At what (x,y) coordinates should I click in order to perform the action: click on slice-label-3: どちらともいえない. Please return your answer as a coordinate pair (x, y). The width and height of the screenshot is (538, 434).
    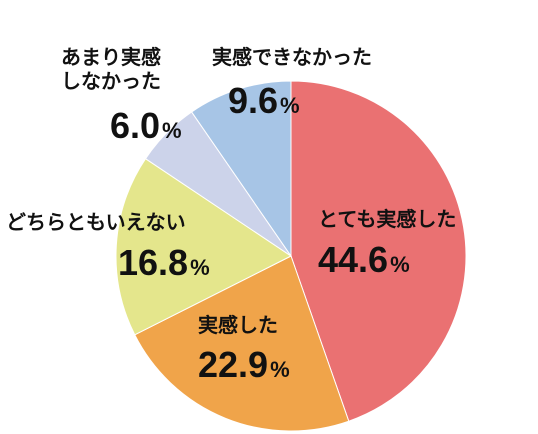
    Looking at the image, I should click on (96, 222).